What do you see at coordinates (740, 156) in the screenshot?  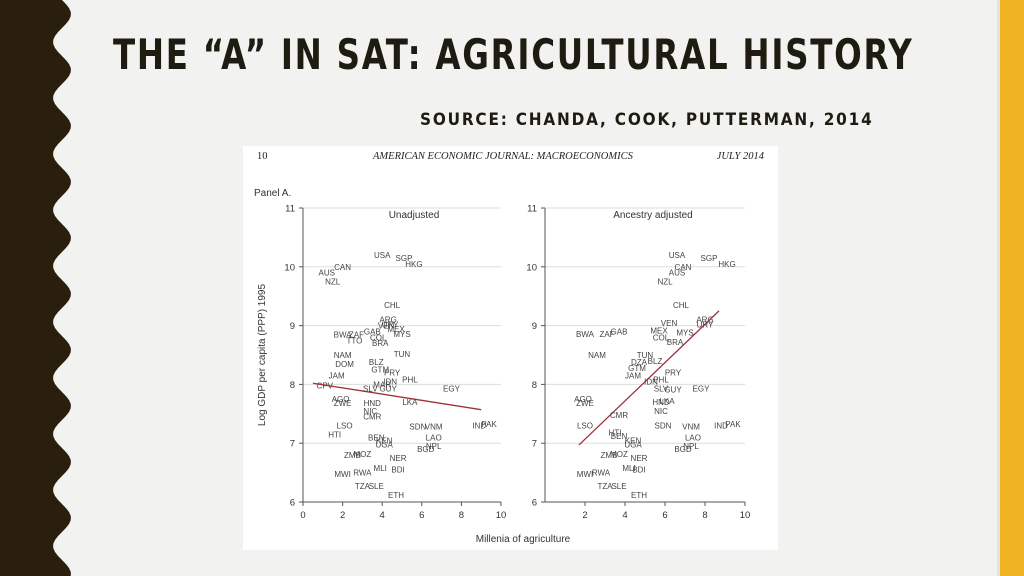 I see `journal-date: JULY 2014` at bounding box center [740, 156].